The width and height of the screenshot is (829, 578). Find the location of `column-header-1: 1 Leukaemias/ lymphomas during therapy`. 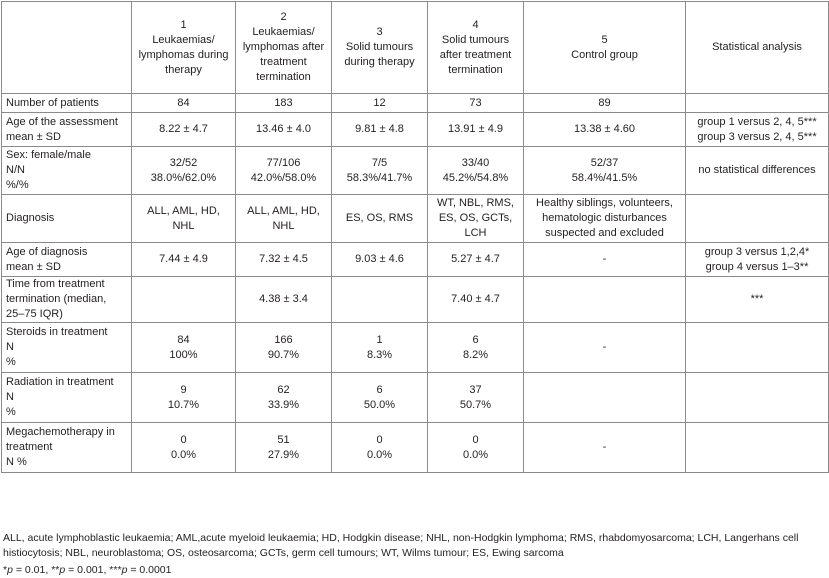

column-header-1: 1 Leukaemias/ lymphomas during therapy is located at coordinates (183, 47).